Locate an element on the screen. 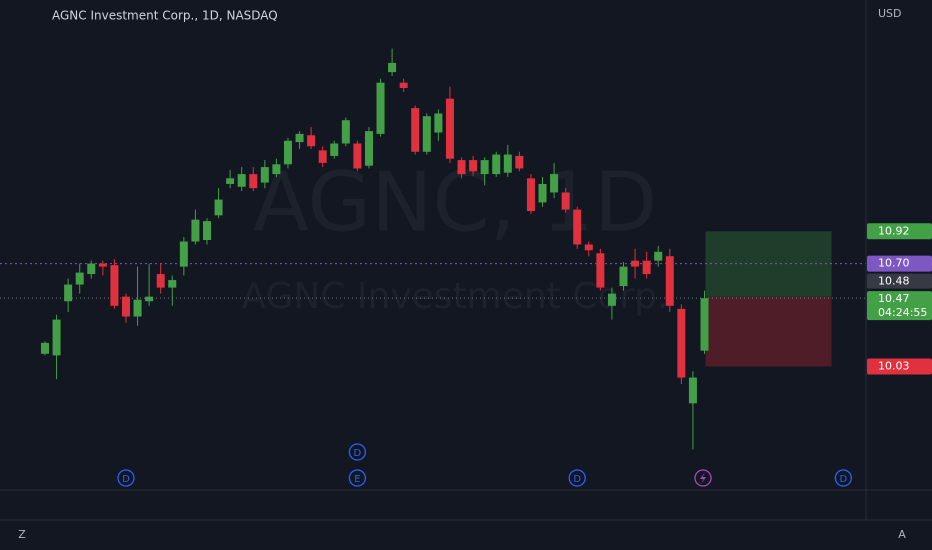  entry-label-box is located at coordinates (899, 281).